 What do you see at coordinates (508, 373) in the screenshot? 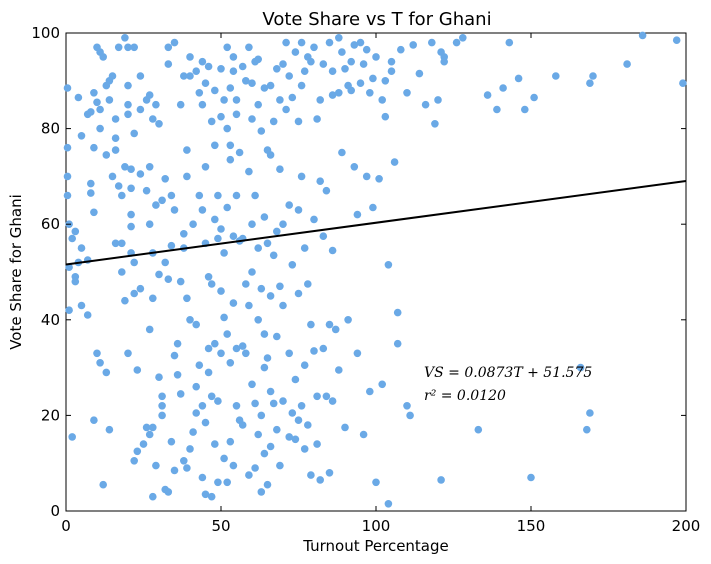
I see `regression-equation-label: VS = 0.0873T + 51.575` at bounding box center [508, 373].